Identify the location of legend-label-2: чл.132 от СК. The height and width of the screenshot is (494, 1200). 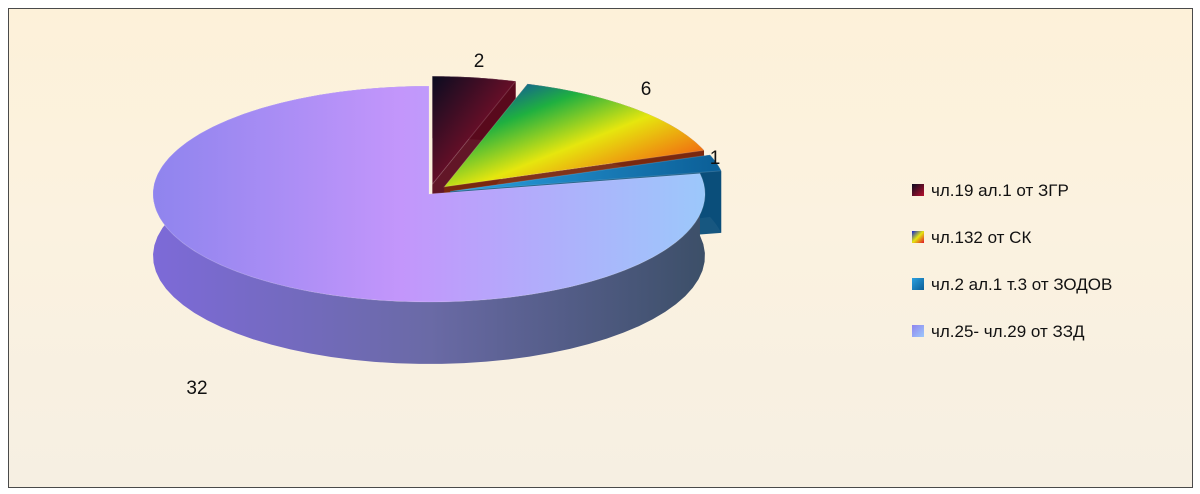
(981, 237).